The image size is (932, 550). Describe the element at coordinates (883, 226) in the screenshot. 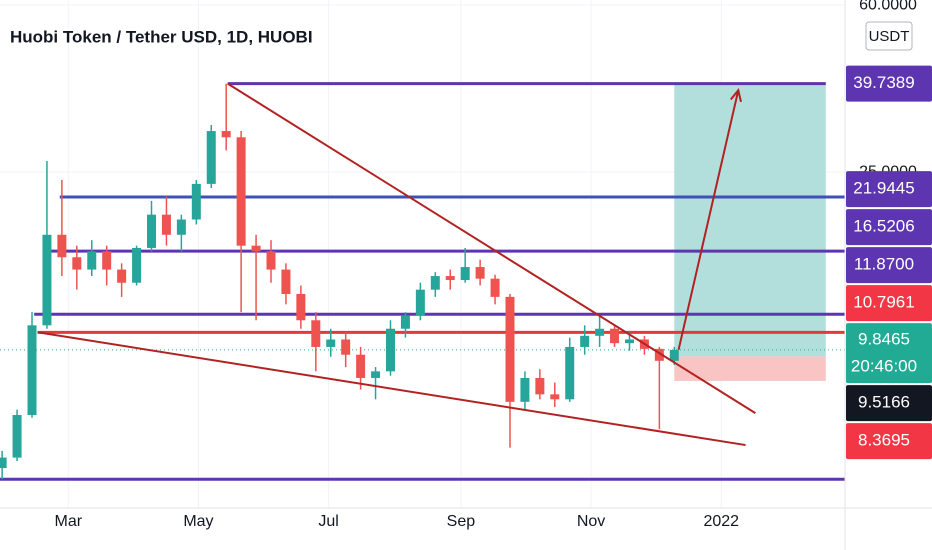

I see `price-label: 16.5206` at that location.